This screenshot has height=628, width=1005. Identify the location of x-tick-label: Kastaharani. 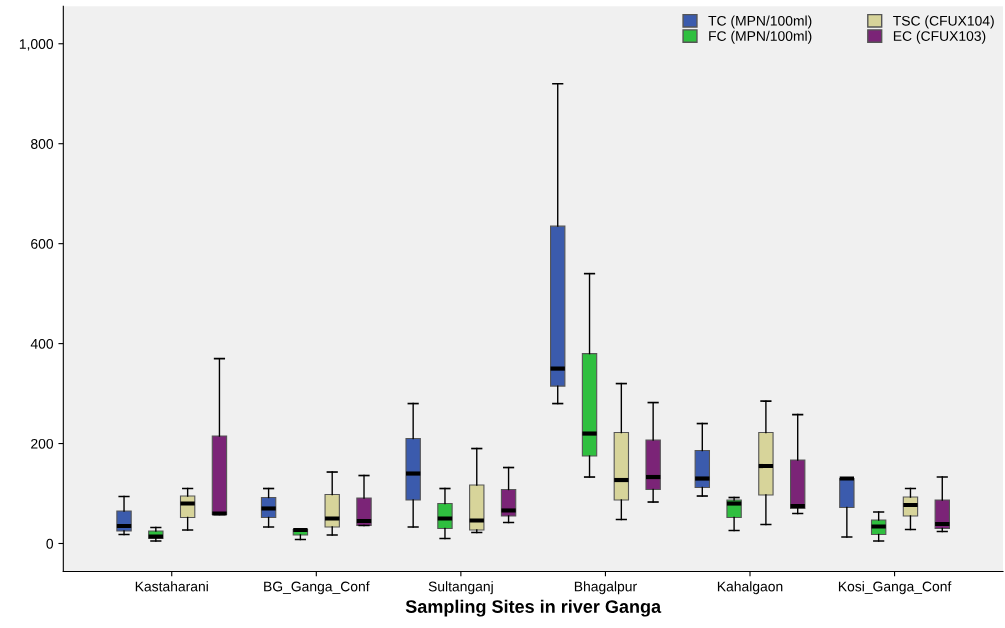
(171, 586).